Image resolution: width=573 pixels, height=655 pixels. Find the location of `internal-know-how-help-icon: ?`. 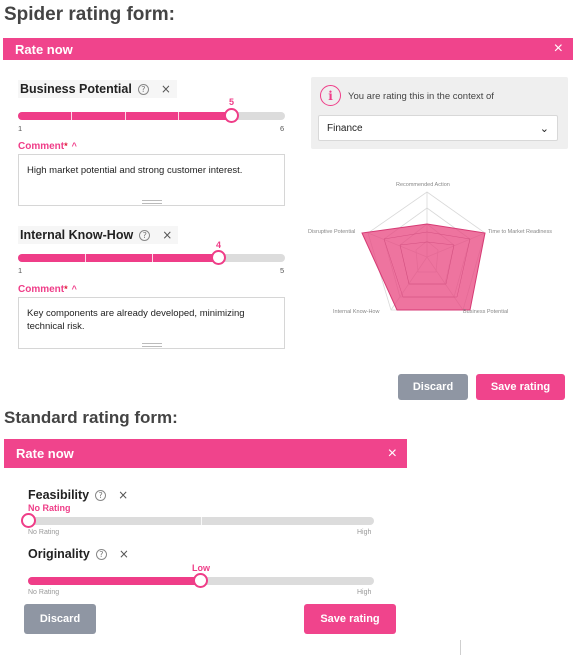

internal-know-how-help-icon: ? is located at coordinates (145, 235).